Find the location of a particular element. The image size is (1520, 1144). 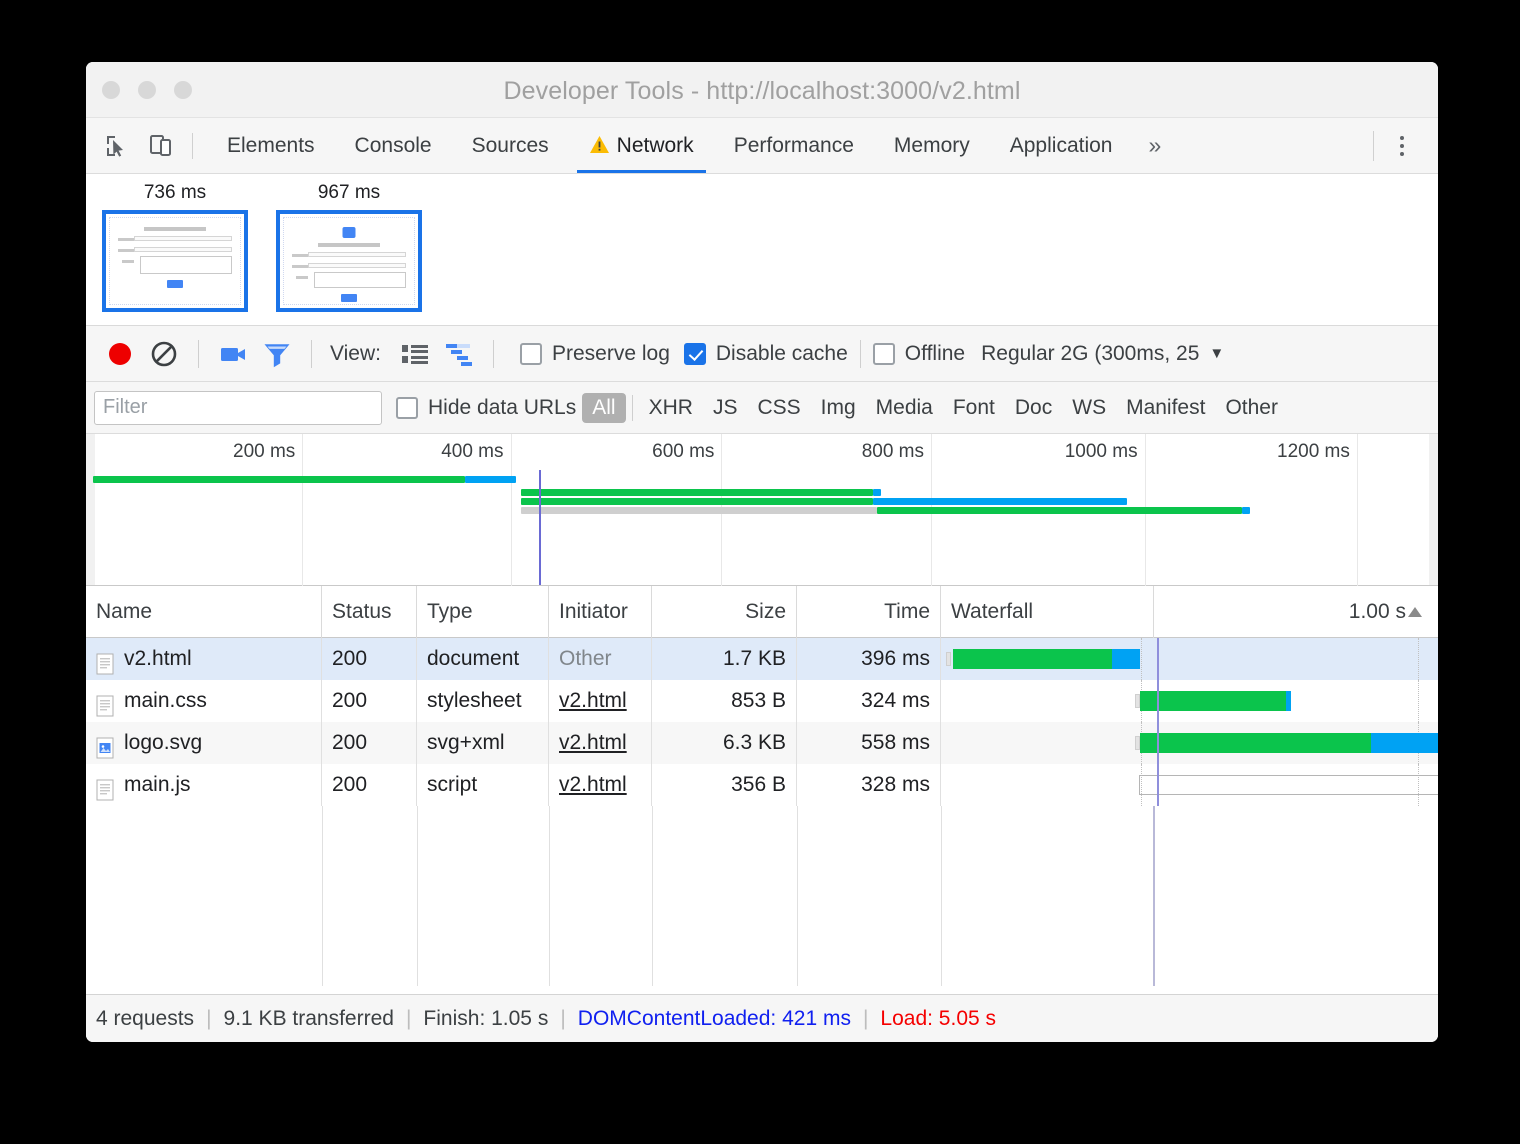

column-header-waterfall: Waterfall 1.00 s is located at coordinates (1189, 611).